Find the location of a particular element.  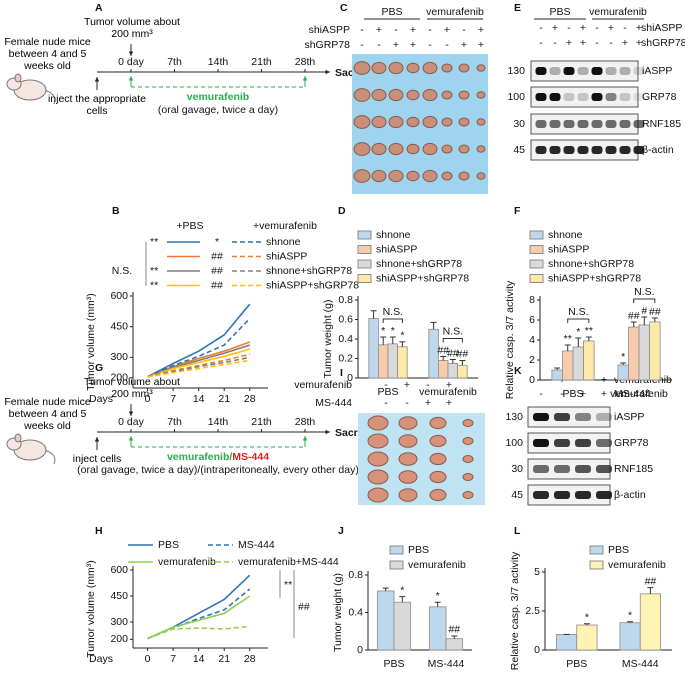

group-label: vemurafenib is located at coordinates (455, 12).